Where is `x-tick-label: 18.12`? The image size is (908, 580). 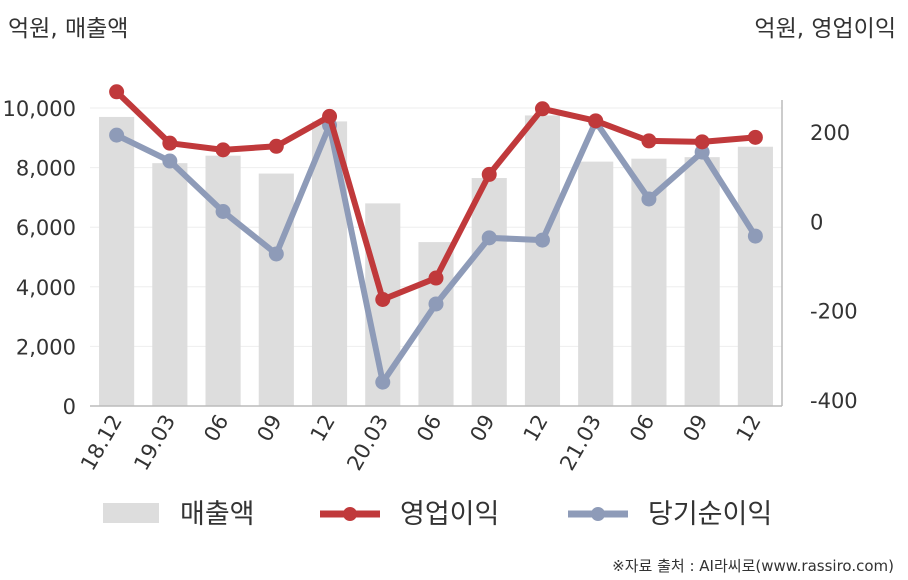
x-tick-label: 18.12 is located at coordinates (101, 443).